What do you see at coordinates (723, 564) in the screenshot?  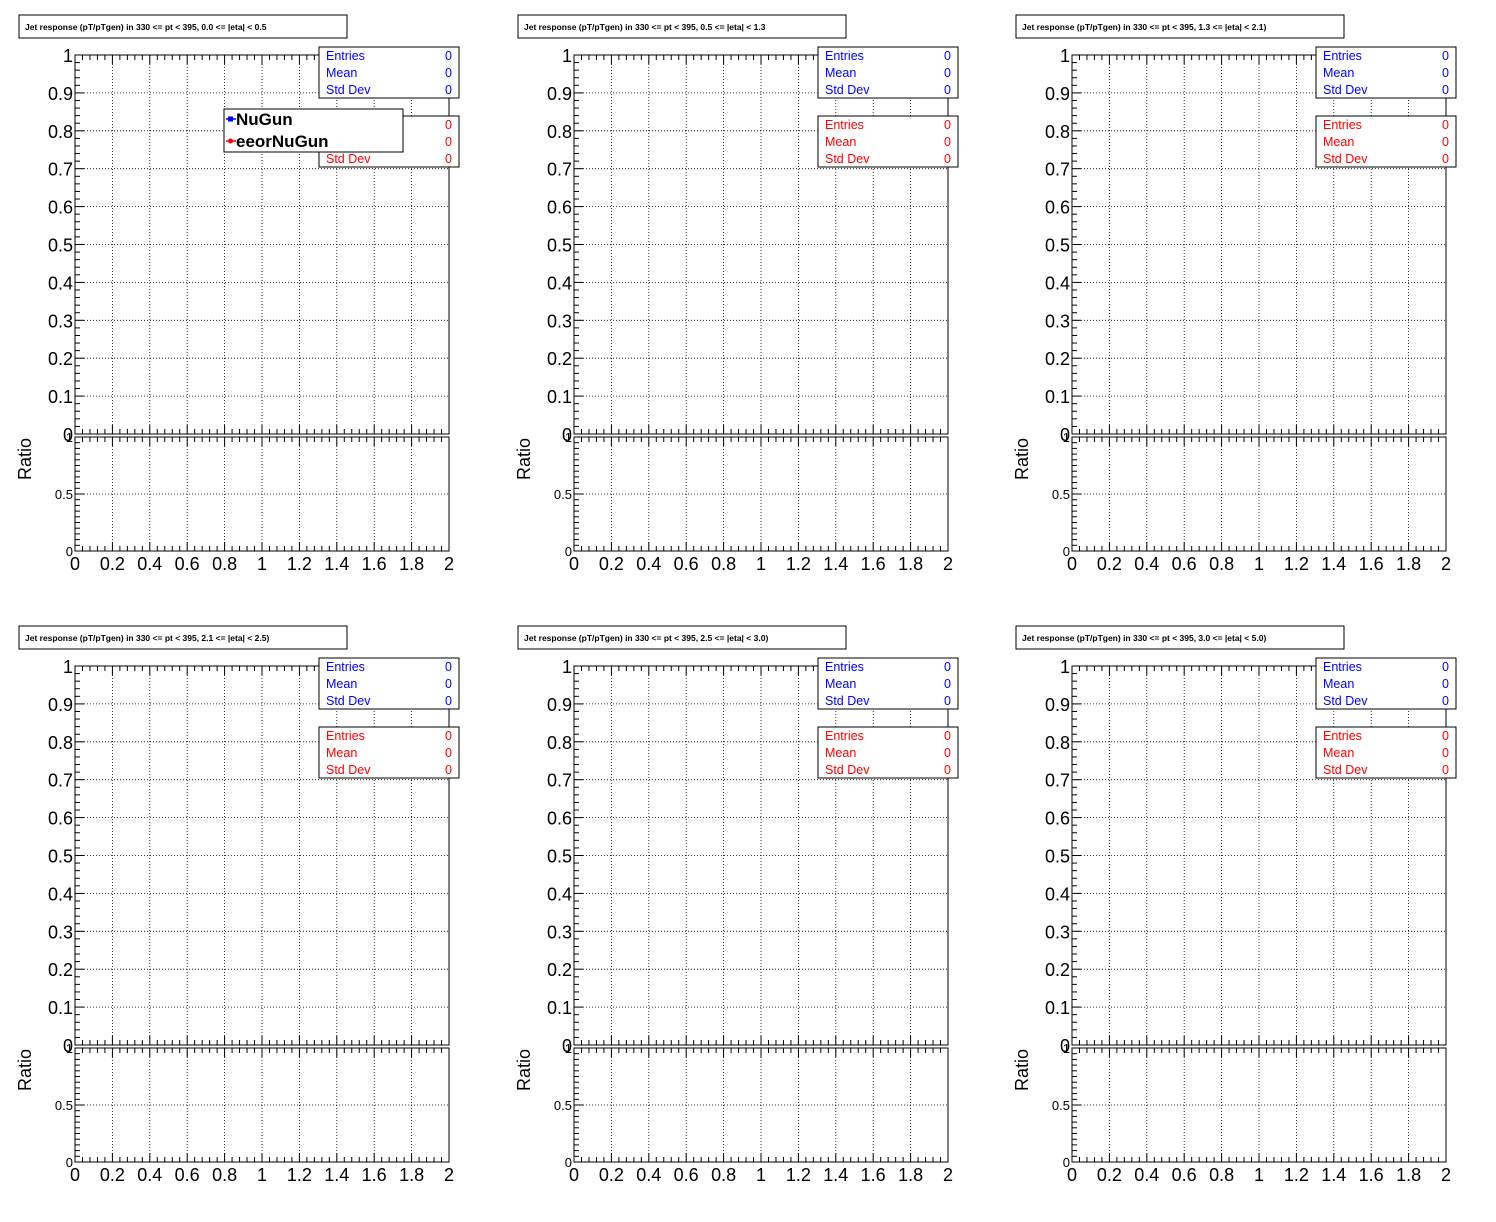 I see `x-tick-label: 0.8` at bounding box center [723, 564].